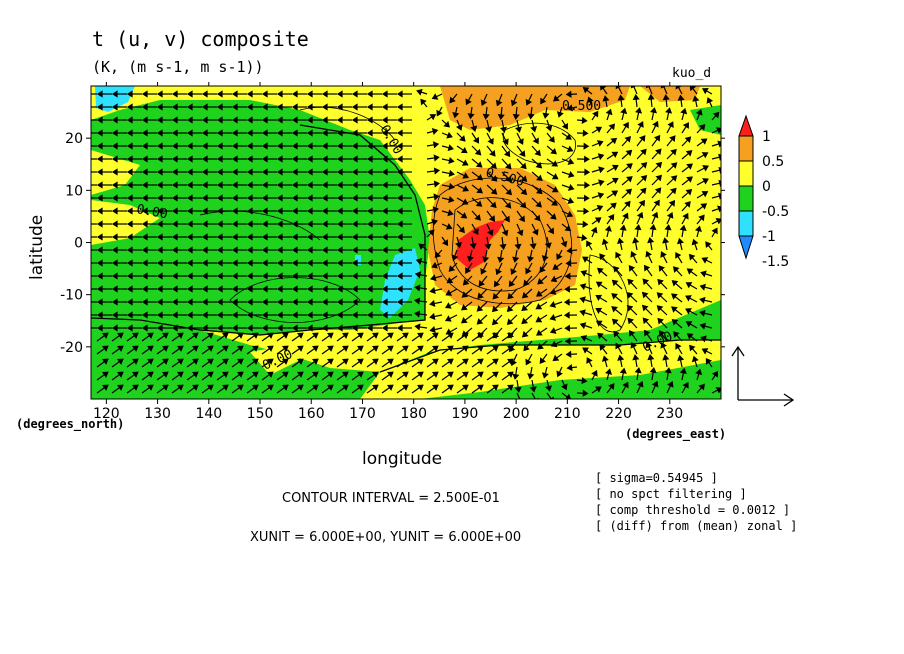 This screenshot has height=654, width=904. I want to click on colorbar-cap-bottom, so click(746, 247).